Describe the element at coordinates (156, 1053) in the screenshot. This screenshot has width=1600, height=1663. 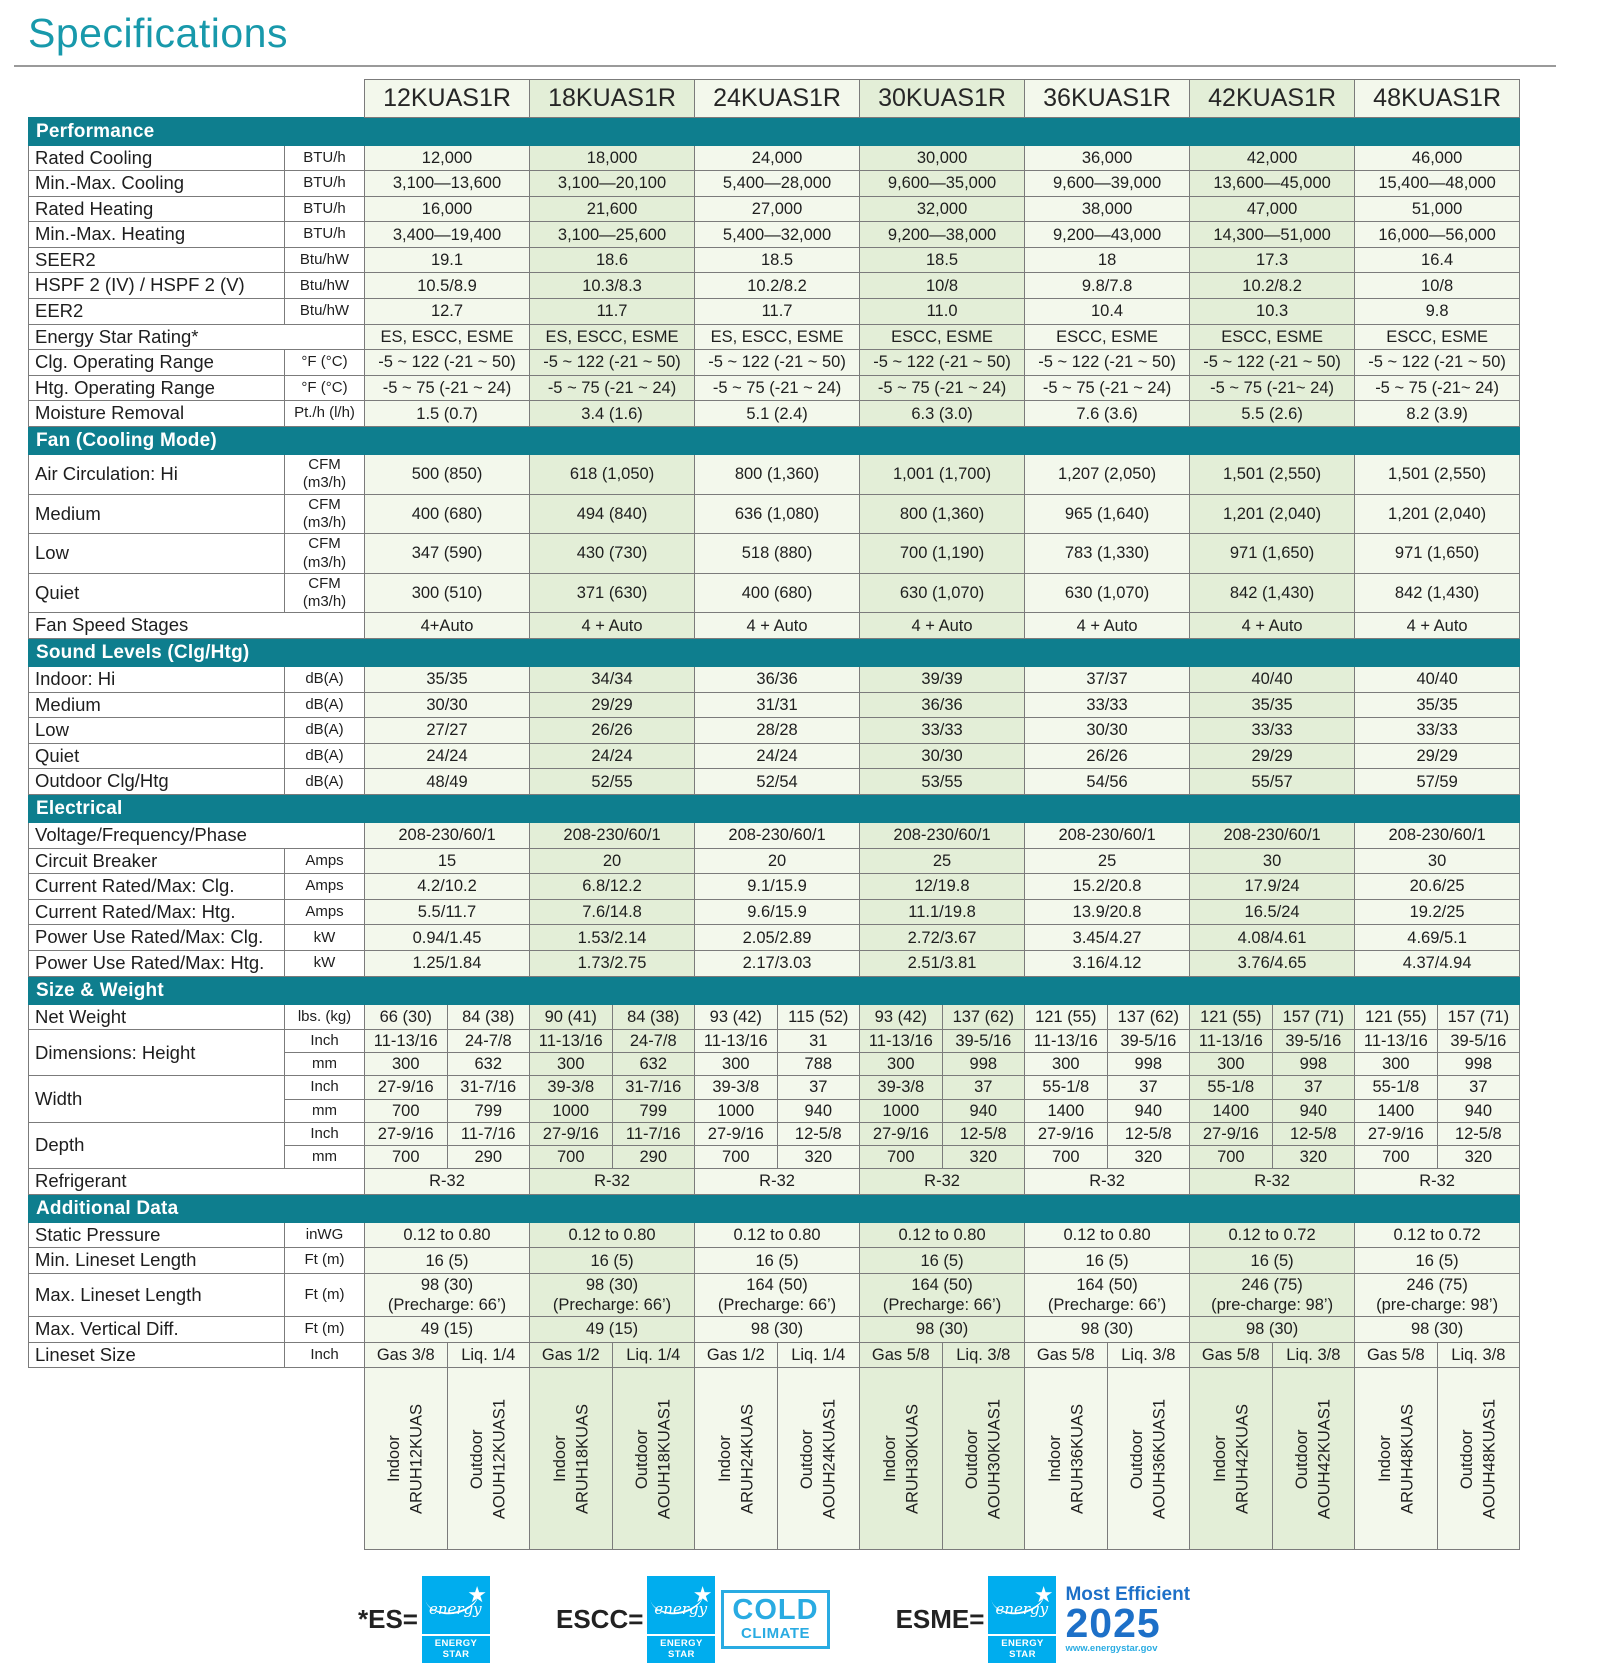
I see `row-label: Dimensions: Height` at that location.